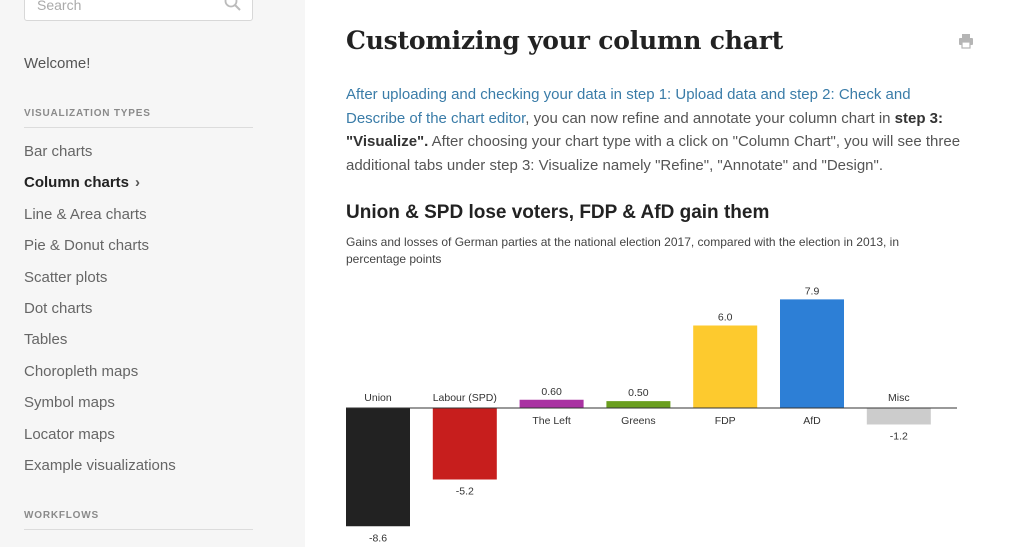 The height and width of the screenshot is (547, 1024). What do you see at coordinates (127, 8) in the screenshot?
I see `search-input` at bounding box center [127, 8].